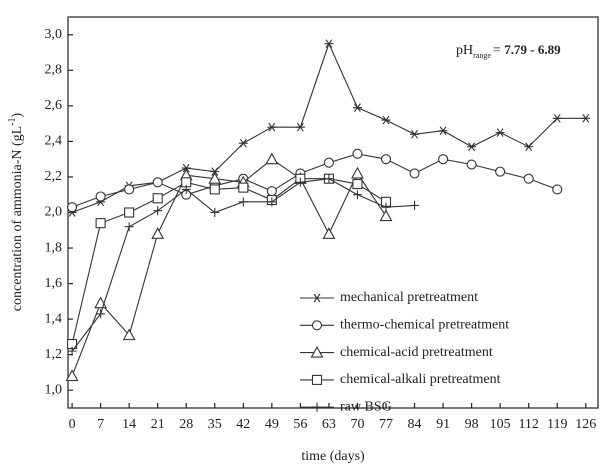  I want to click on legend-label: thermo-chemical pretreatment, so click(424, 325).